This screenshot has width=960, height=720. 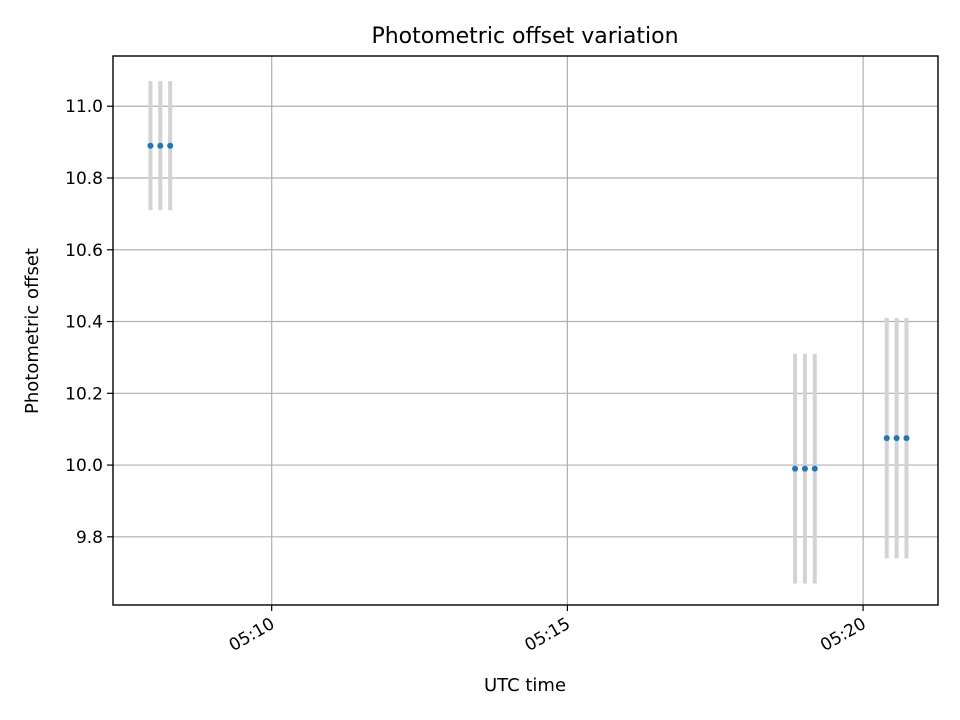 I want to click on x-tick-label: 05:10, so click(x=252, y=635).